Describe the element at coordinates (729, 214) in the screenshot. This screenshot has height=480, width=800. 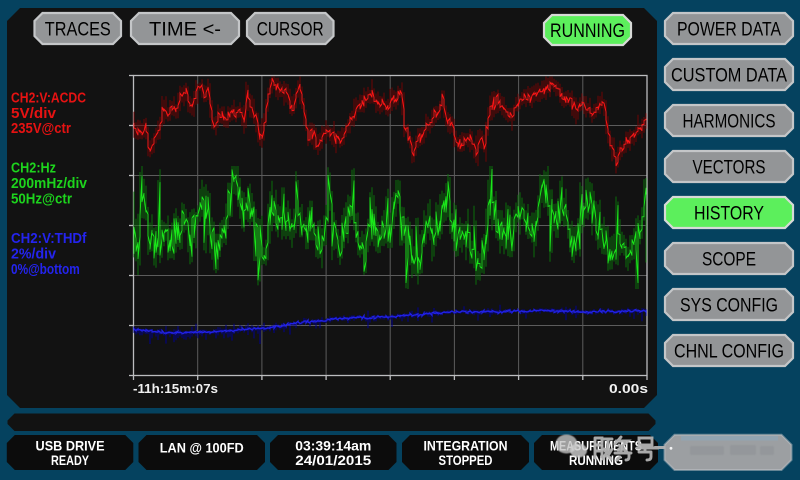
I see `svg-text: HISTORY` at that location.